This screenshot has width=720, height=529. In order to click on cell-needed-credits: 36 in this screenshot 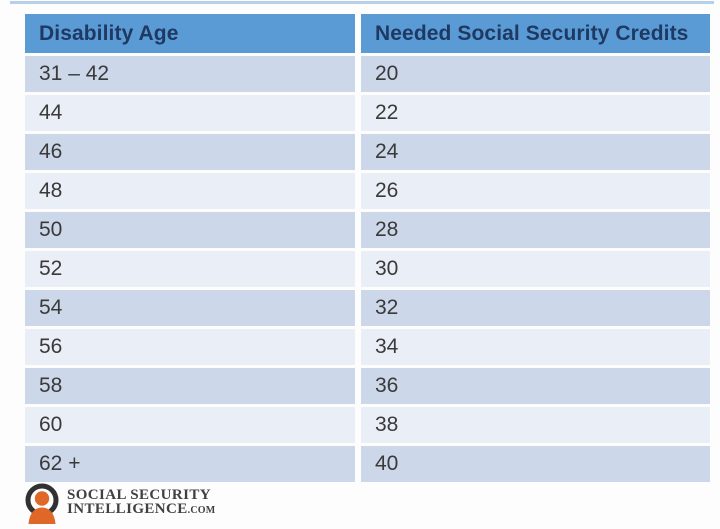, I will do `click(535, 386)`.